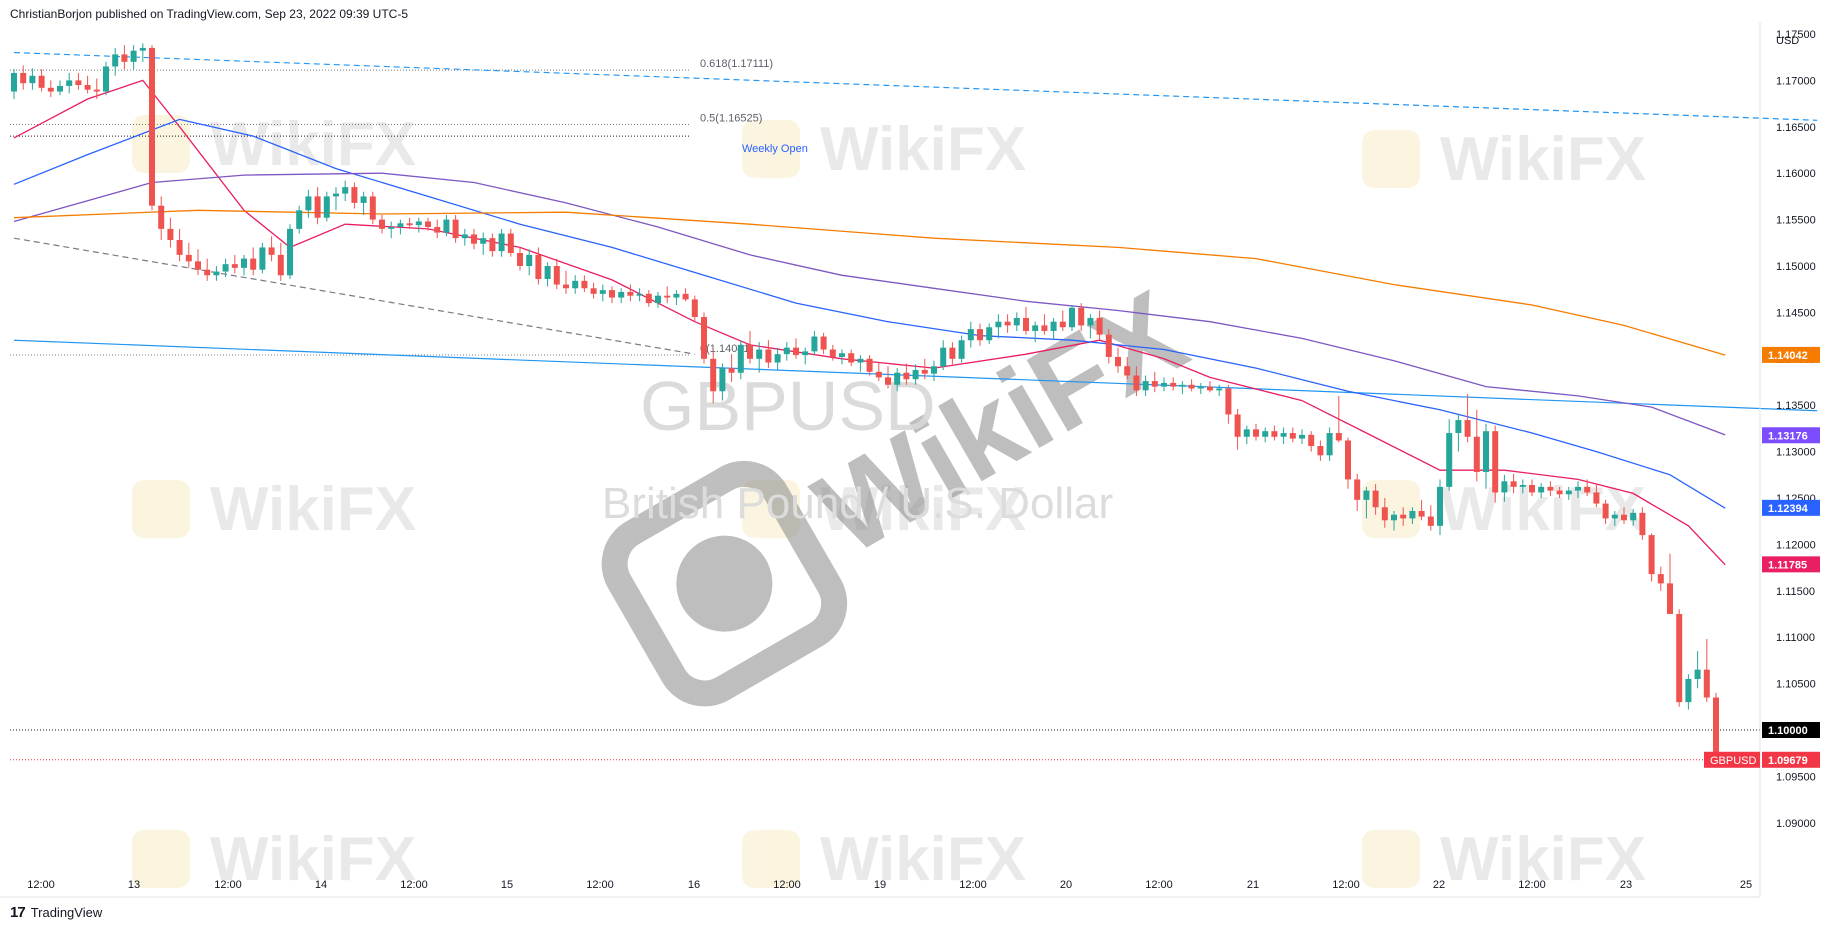 The height and width of the screenshot is (930, 1833). Describe the element at coordinates (1253, 885) in the screenshot. I see `time-tick-label: 21` at that location.